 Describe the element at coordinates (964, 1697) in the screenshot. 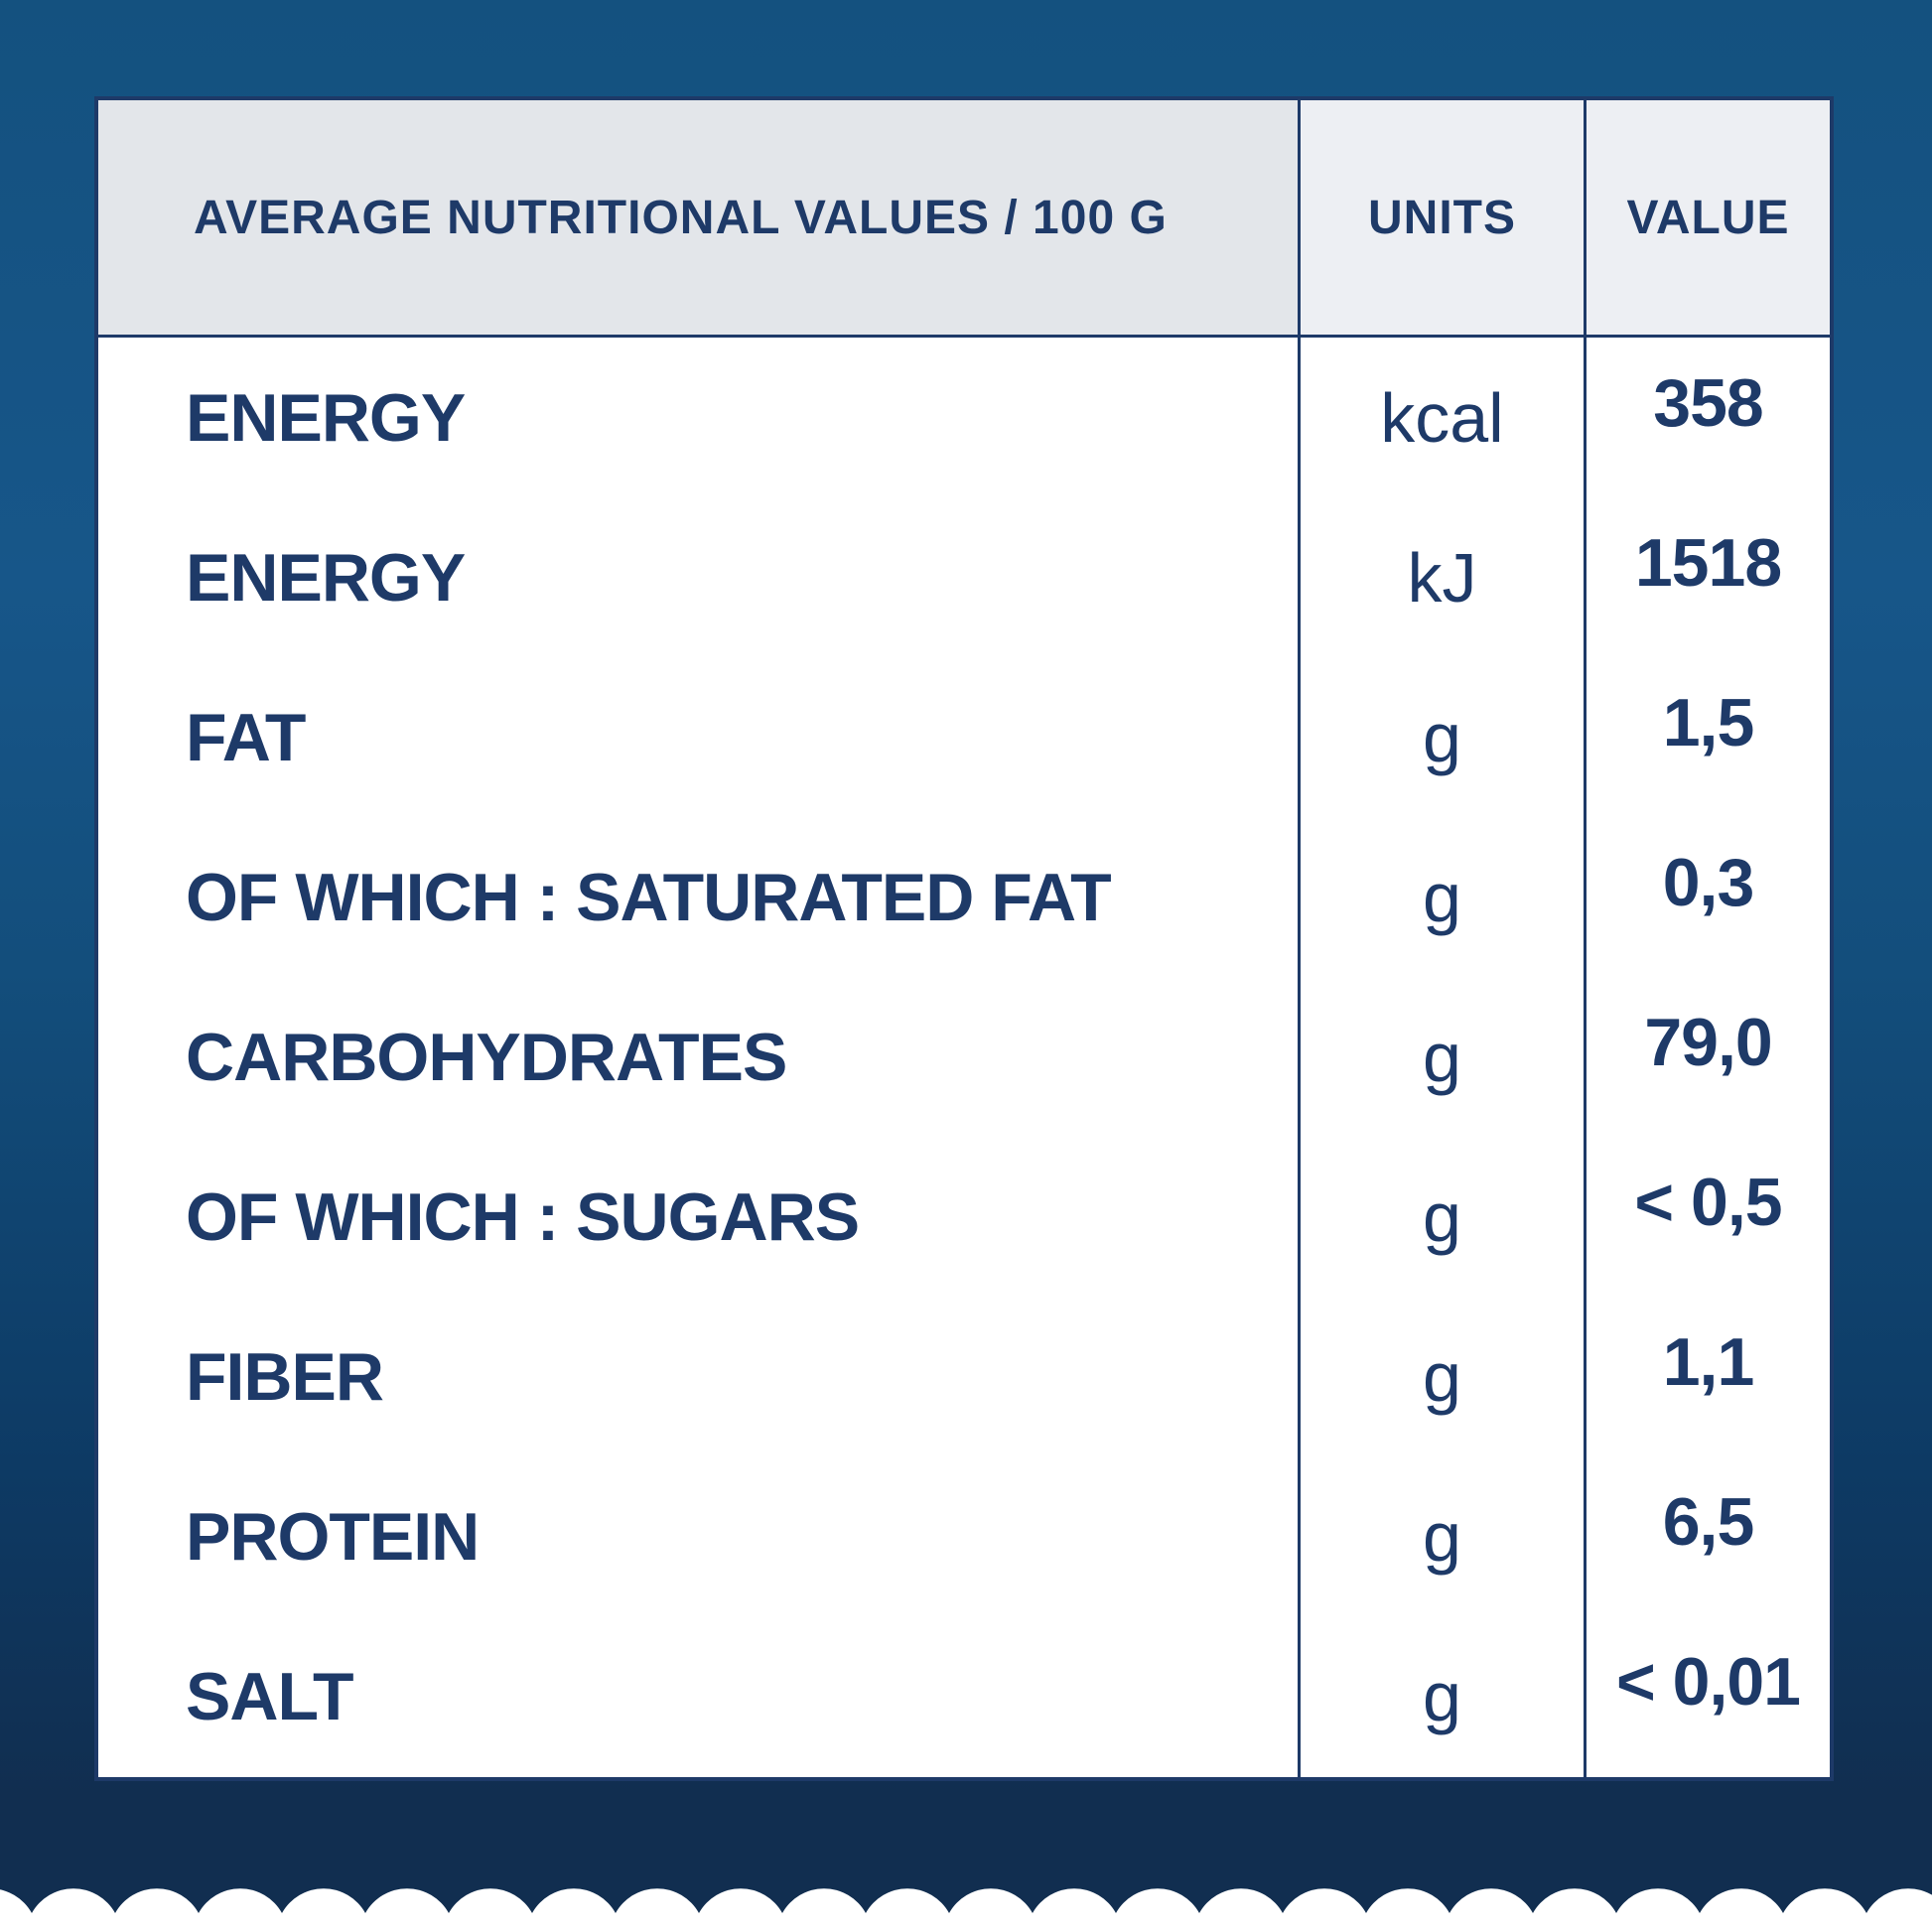

I see `table-row: SALT g < 0,01` at that location.